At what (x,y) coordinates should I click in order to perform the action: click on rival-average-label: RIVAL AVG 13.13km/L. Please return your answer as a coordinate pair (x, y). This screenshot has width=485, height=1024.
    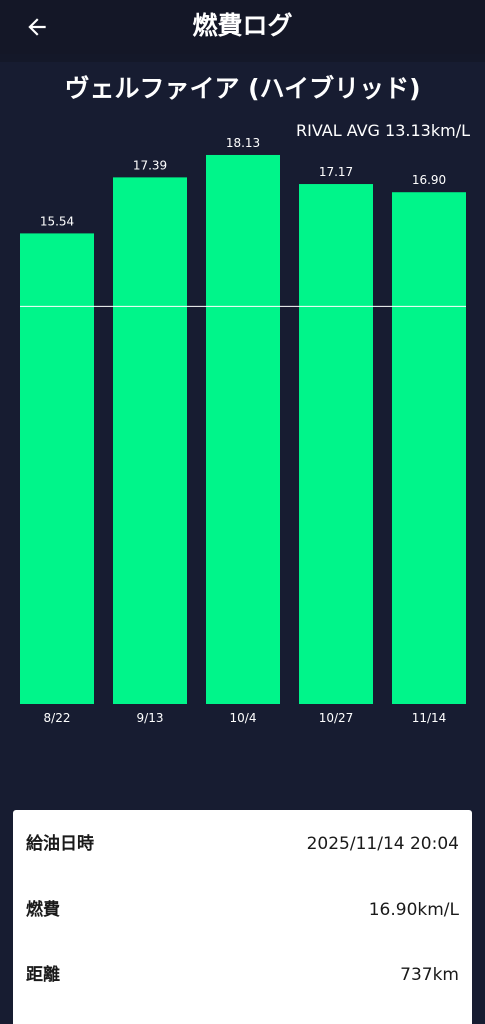
    Looking at the image, I should click on (382, 130).